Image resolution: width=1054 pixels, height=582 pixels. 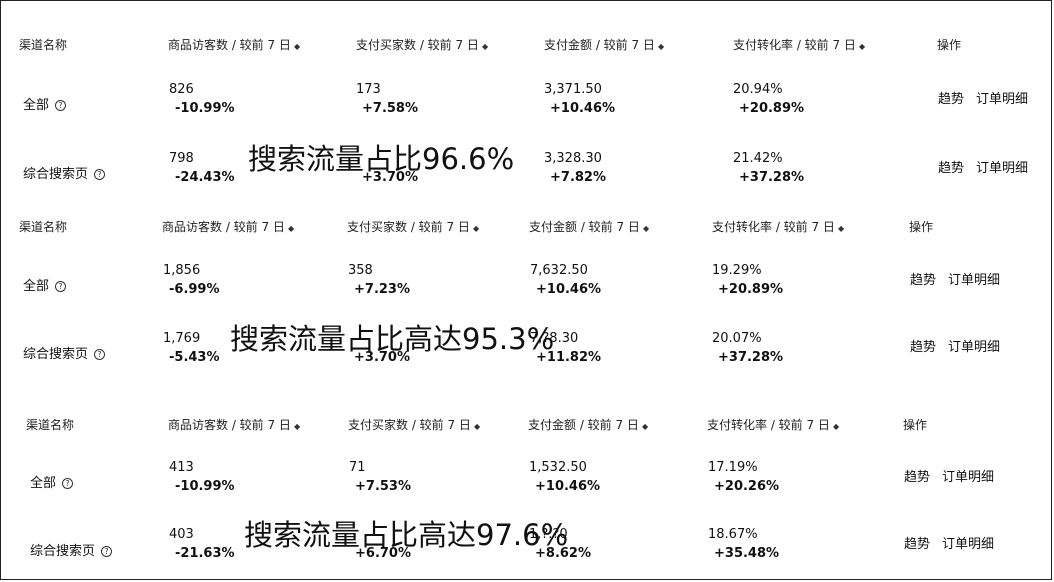 What do you see at coordinates (181, 89) in the screenshot?
I see `visitors-value: 826` at bounding box center [181, 89].